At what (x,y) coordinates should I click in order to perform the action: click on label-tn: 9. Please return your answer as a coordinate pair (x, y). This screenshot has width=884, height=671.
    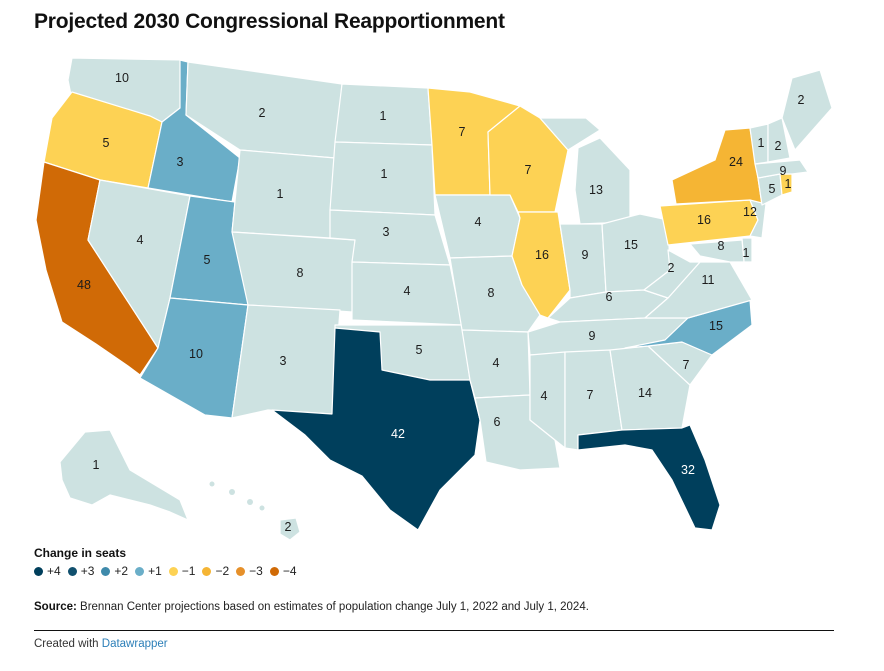
    Looking at the image, I should click on (592, 336).